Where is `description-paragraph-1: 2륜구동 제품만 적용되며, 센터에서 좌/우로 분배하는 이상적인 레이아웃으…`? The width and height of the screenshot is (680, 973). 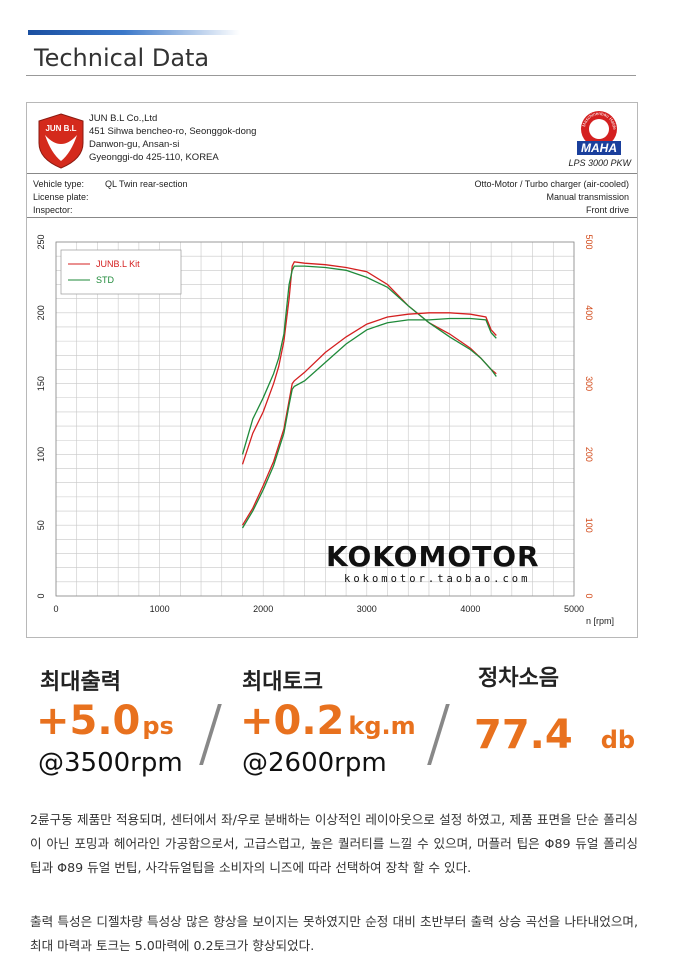 description-paragraph-1: 2륜구동 제품만 적용되며, 센터에서 좌/우로 분배하는 이상적인 레이아웃으… is located at coordinates (334, 843).